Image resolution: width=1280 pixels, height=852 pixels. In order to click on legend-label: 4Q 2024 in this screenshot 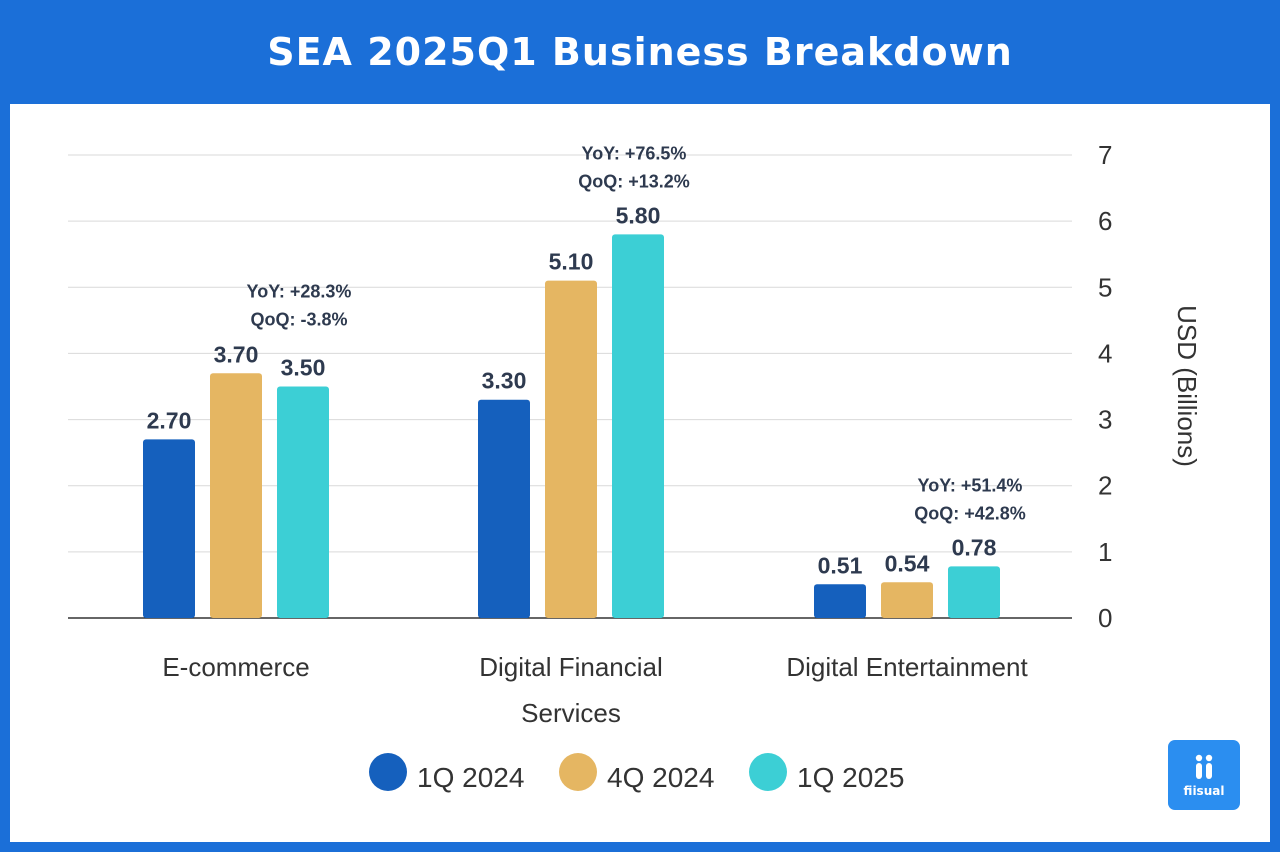, I will do `click(660, 777)`.